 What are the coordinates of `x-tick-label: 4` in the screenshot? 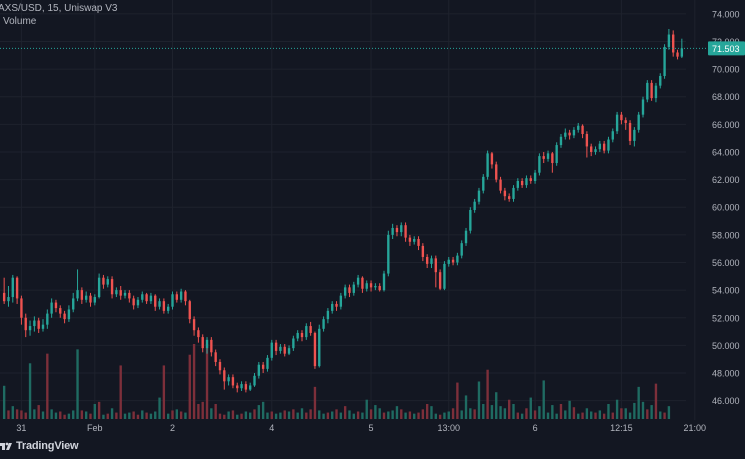 It's located at (271, 428).